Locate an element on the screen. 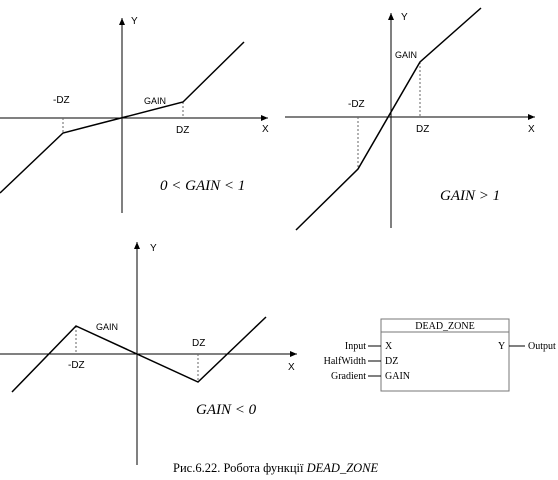  input-pin-label: DZ is located at coordinates (391, 361).